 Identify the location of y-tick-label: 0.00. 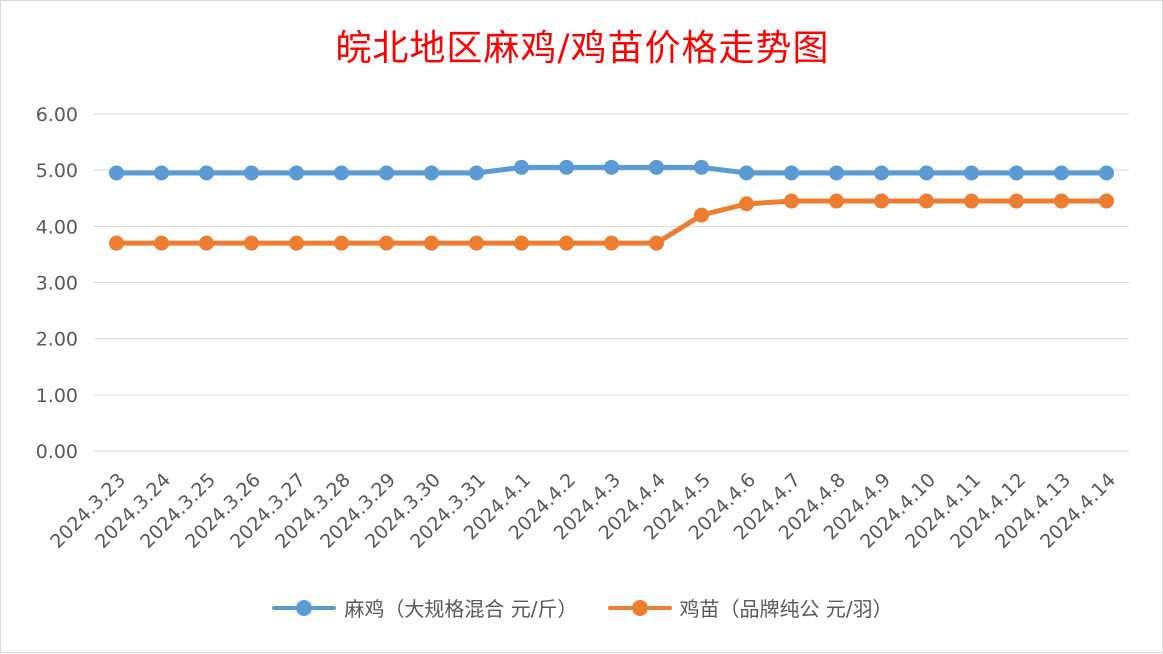
(57, 452).